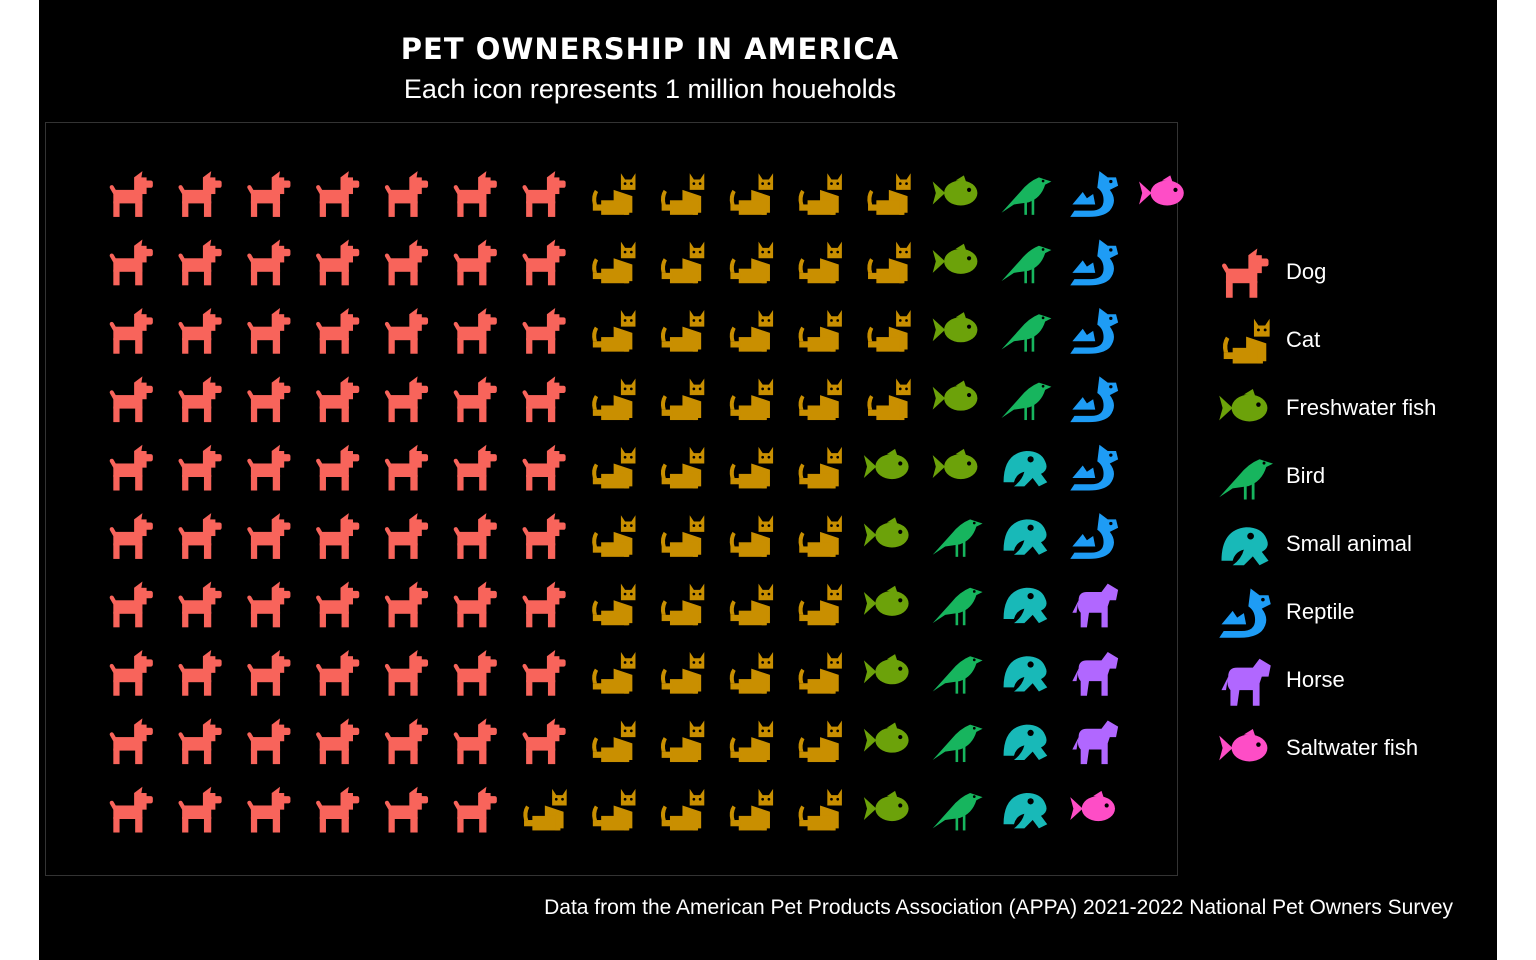 This screenshot has height=960, width=1536. I want to click on waffle-horse-icon-cell, so click(1095, 742).